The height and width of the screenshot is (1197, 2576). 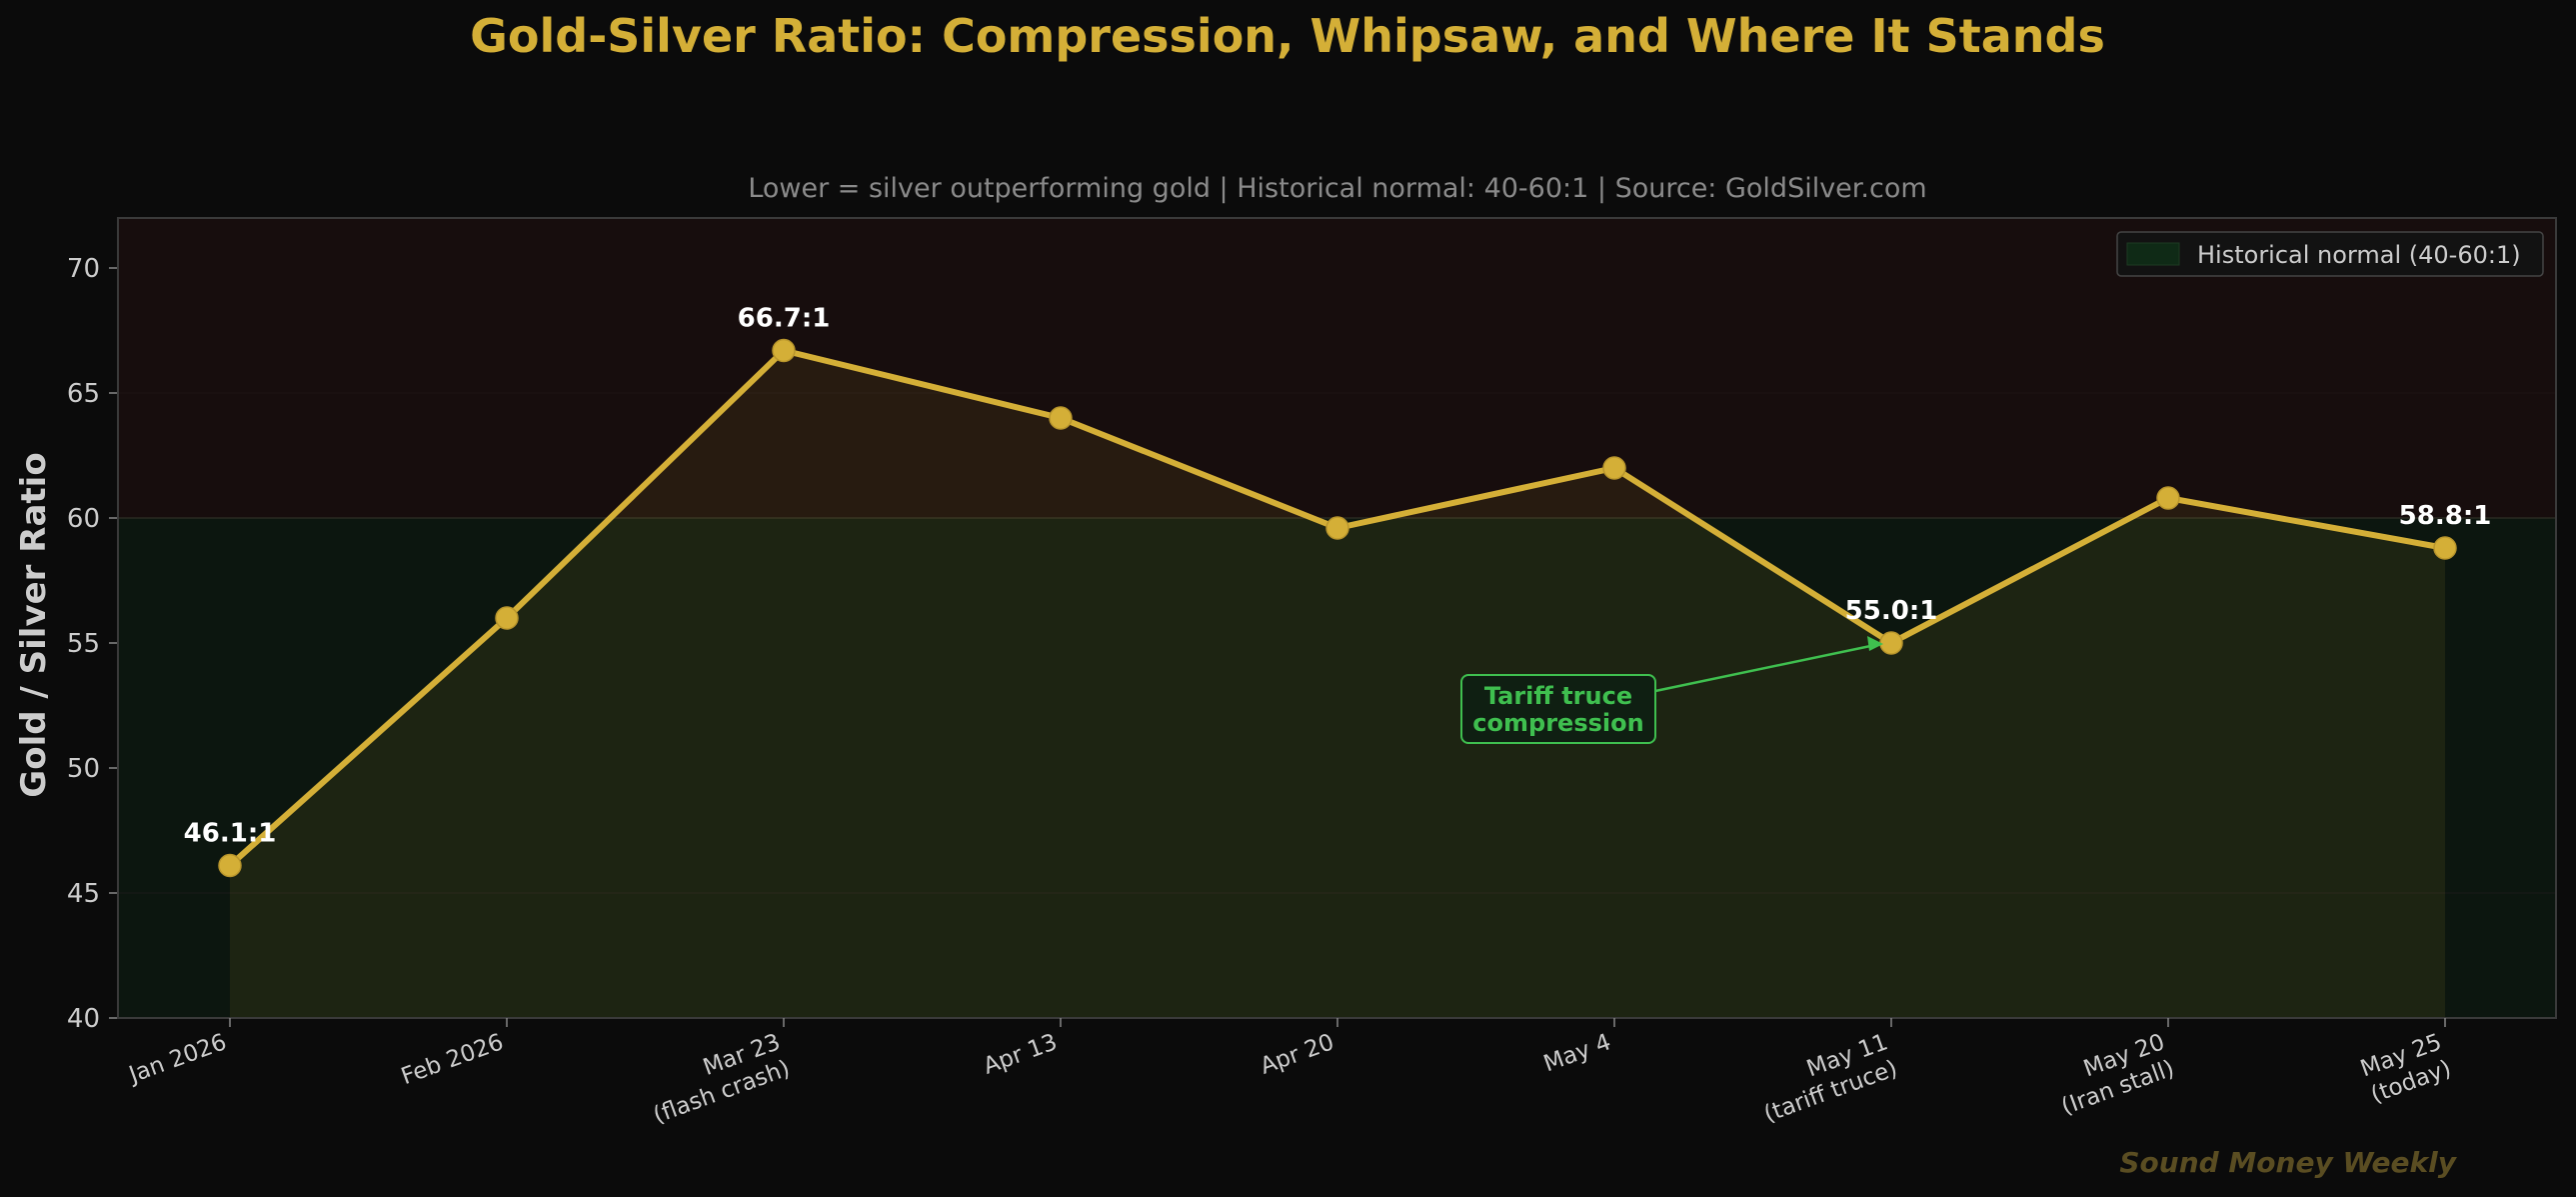 I want to click on data-label: 66.7:1, so click(x=785, y=319).